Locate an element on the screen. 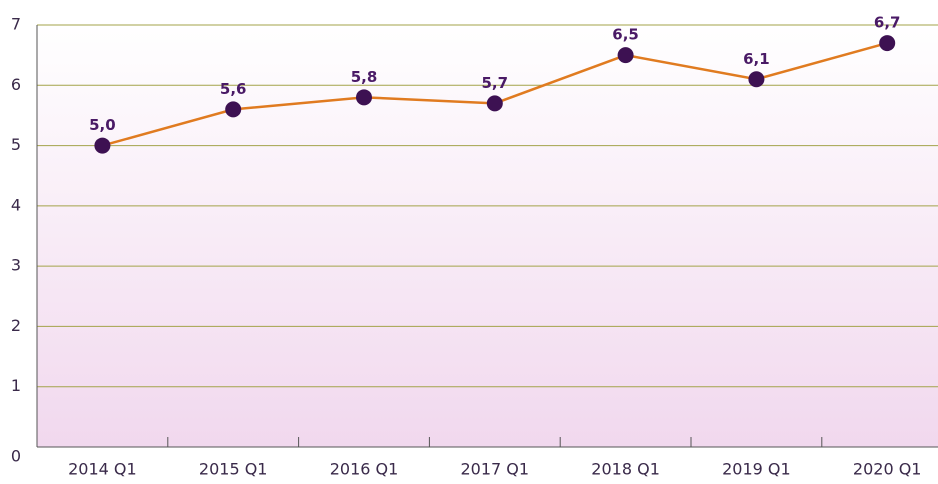 Image resolution: width=938 pixels, height=484 pixels. data-label: 5,7 is located at coordinates (495, 83).